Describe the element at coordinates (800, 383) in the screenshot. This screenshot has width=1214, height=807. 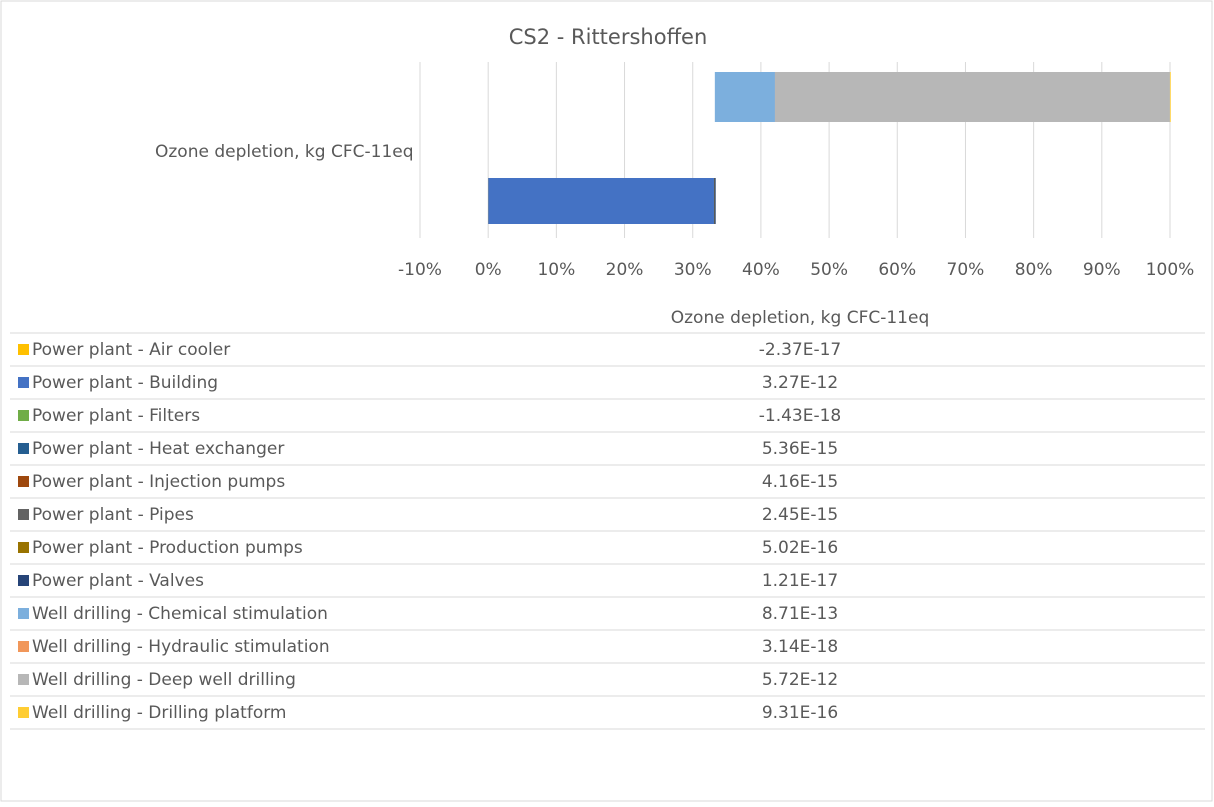
I see `table-value: 3.27E-12` at that location.